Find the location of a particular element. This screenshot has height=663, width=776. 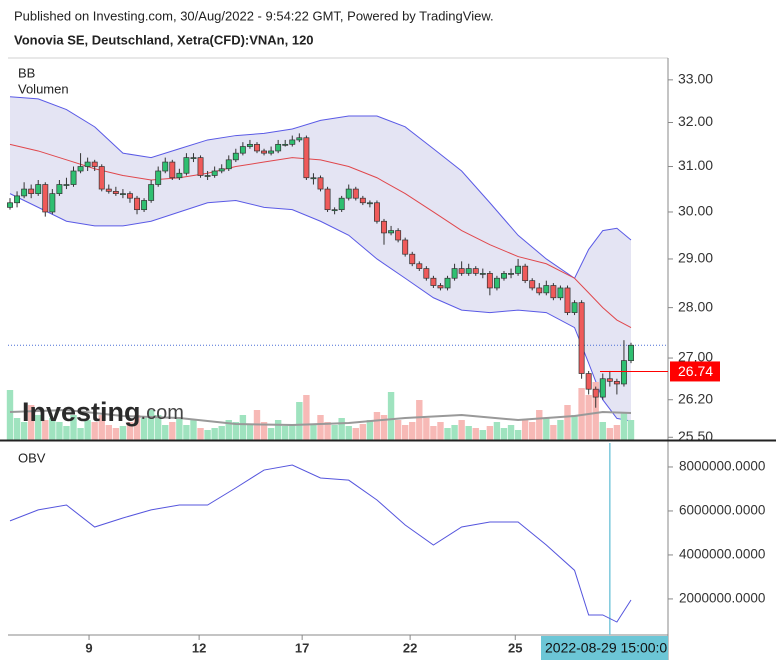

y-tick-label: 2000000.0000 is located at coordinates (722, 597).